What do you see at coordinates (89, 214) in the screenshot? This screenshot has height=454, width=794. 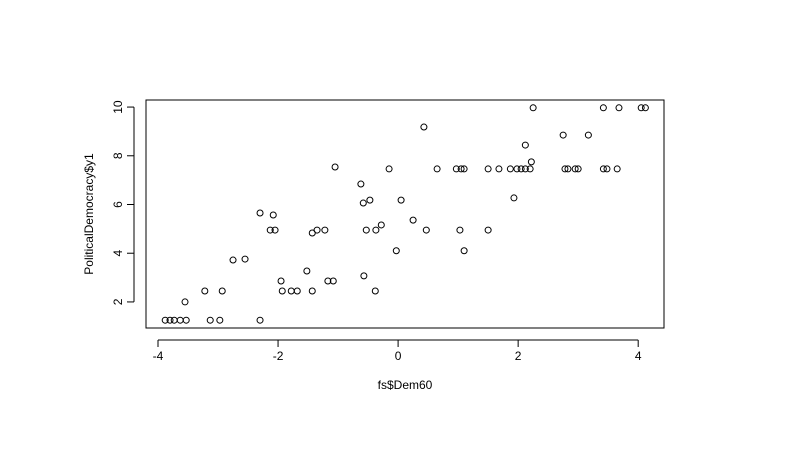 I see `y-axis-label: PoliticalDemocracy$y1` at bounding box center [89, 214].